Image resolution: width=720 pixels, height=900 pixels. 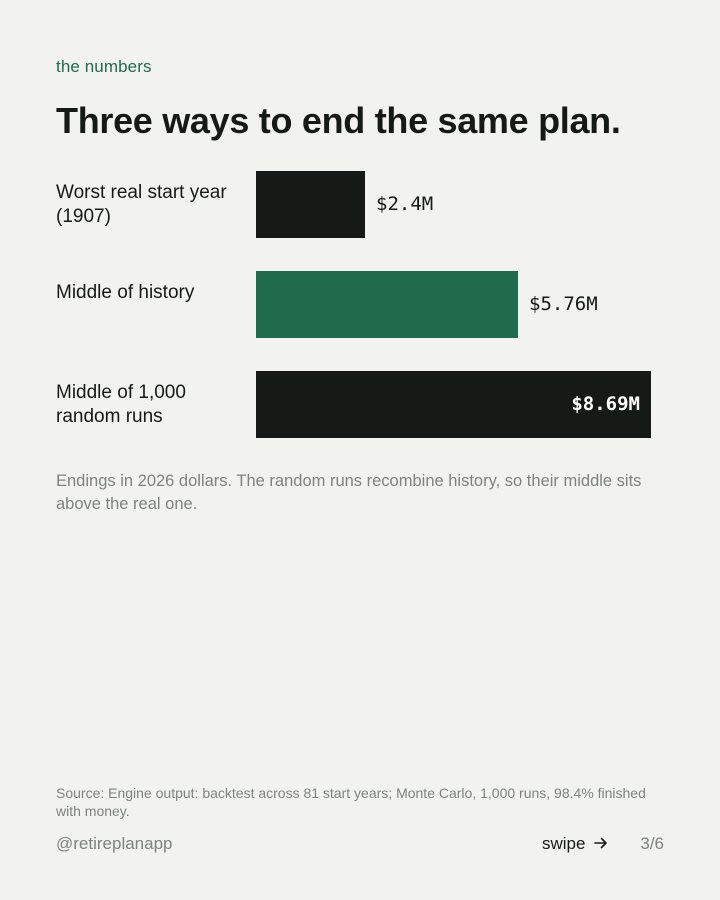 I want to click on eyebrow-label: the numbers, so click(x=104, y=66).